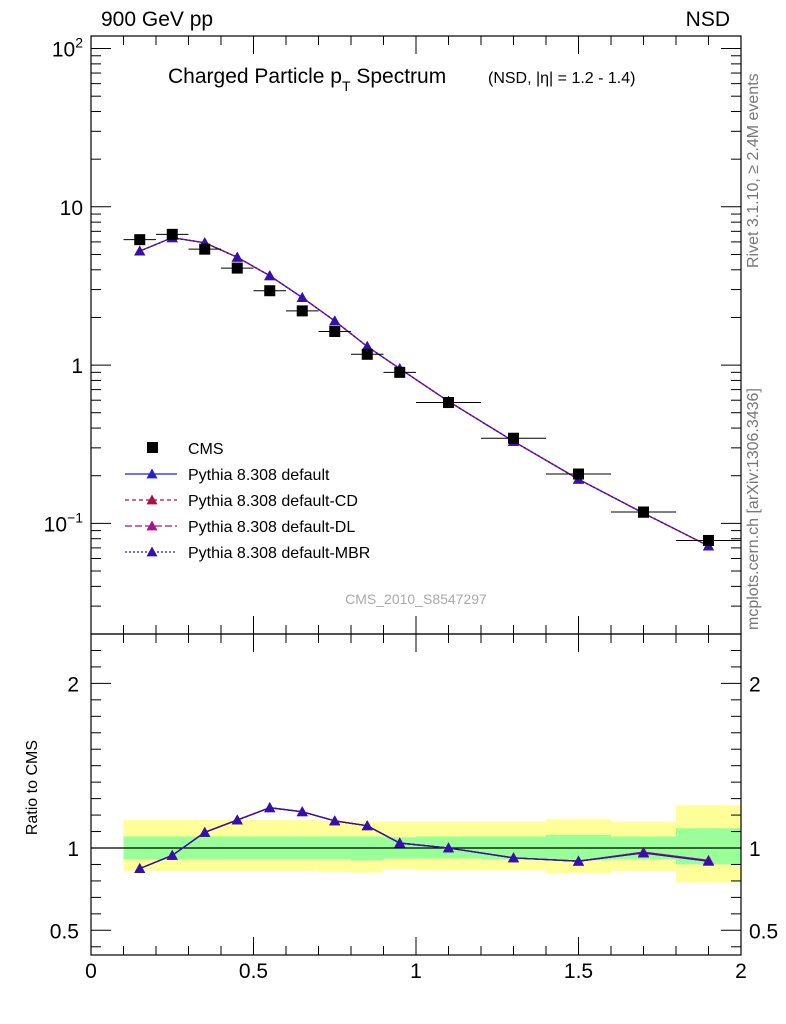 Image resolution: width=786 pixels, height=1024 pixels. What do you see at coordinates (206, 449) in the screenshot?
I see `legend-label-0: CMS` at bounding box center [206, 449].